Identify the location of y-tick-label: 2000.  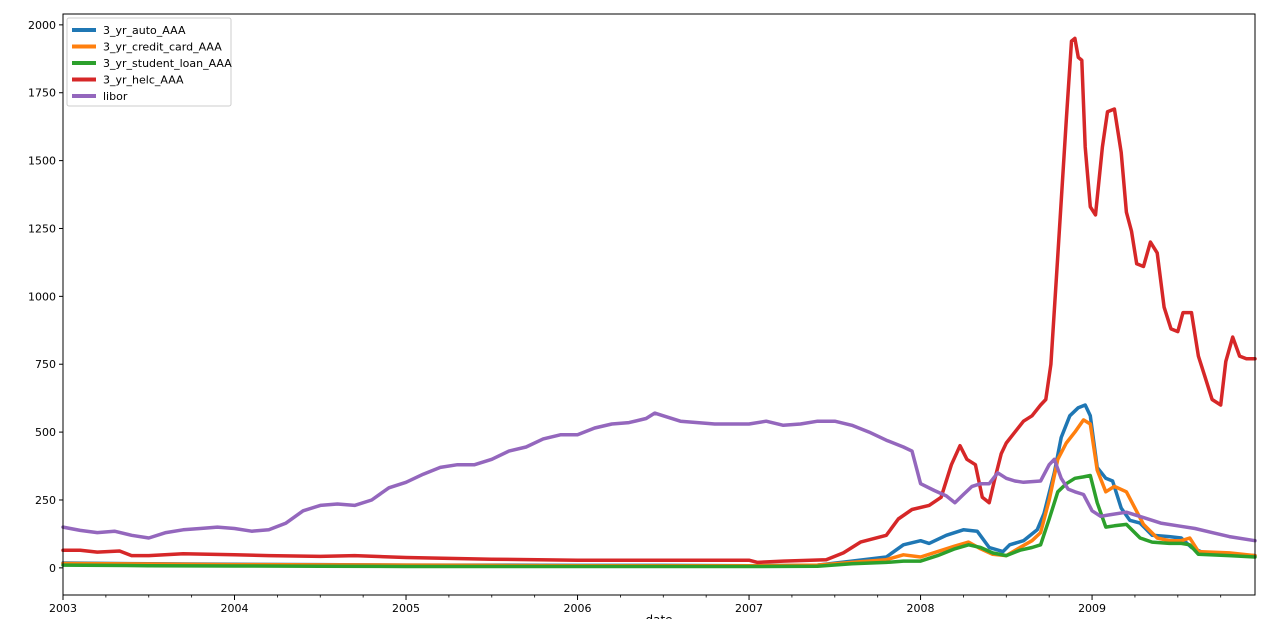
(42, 25).